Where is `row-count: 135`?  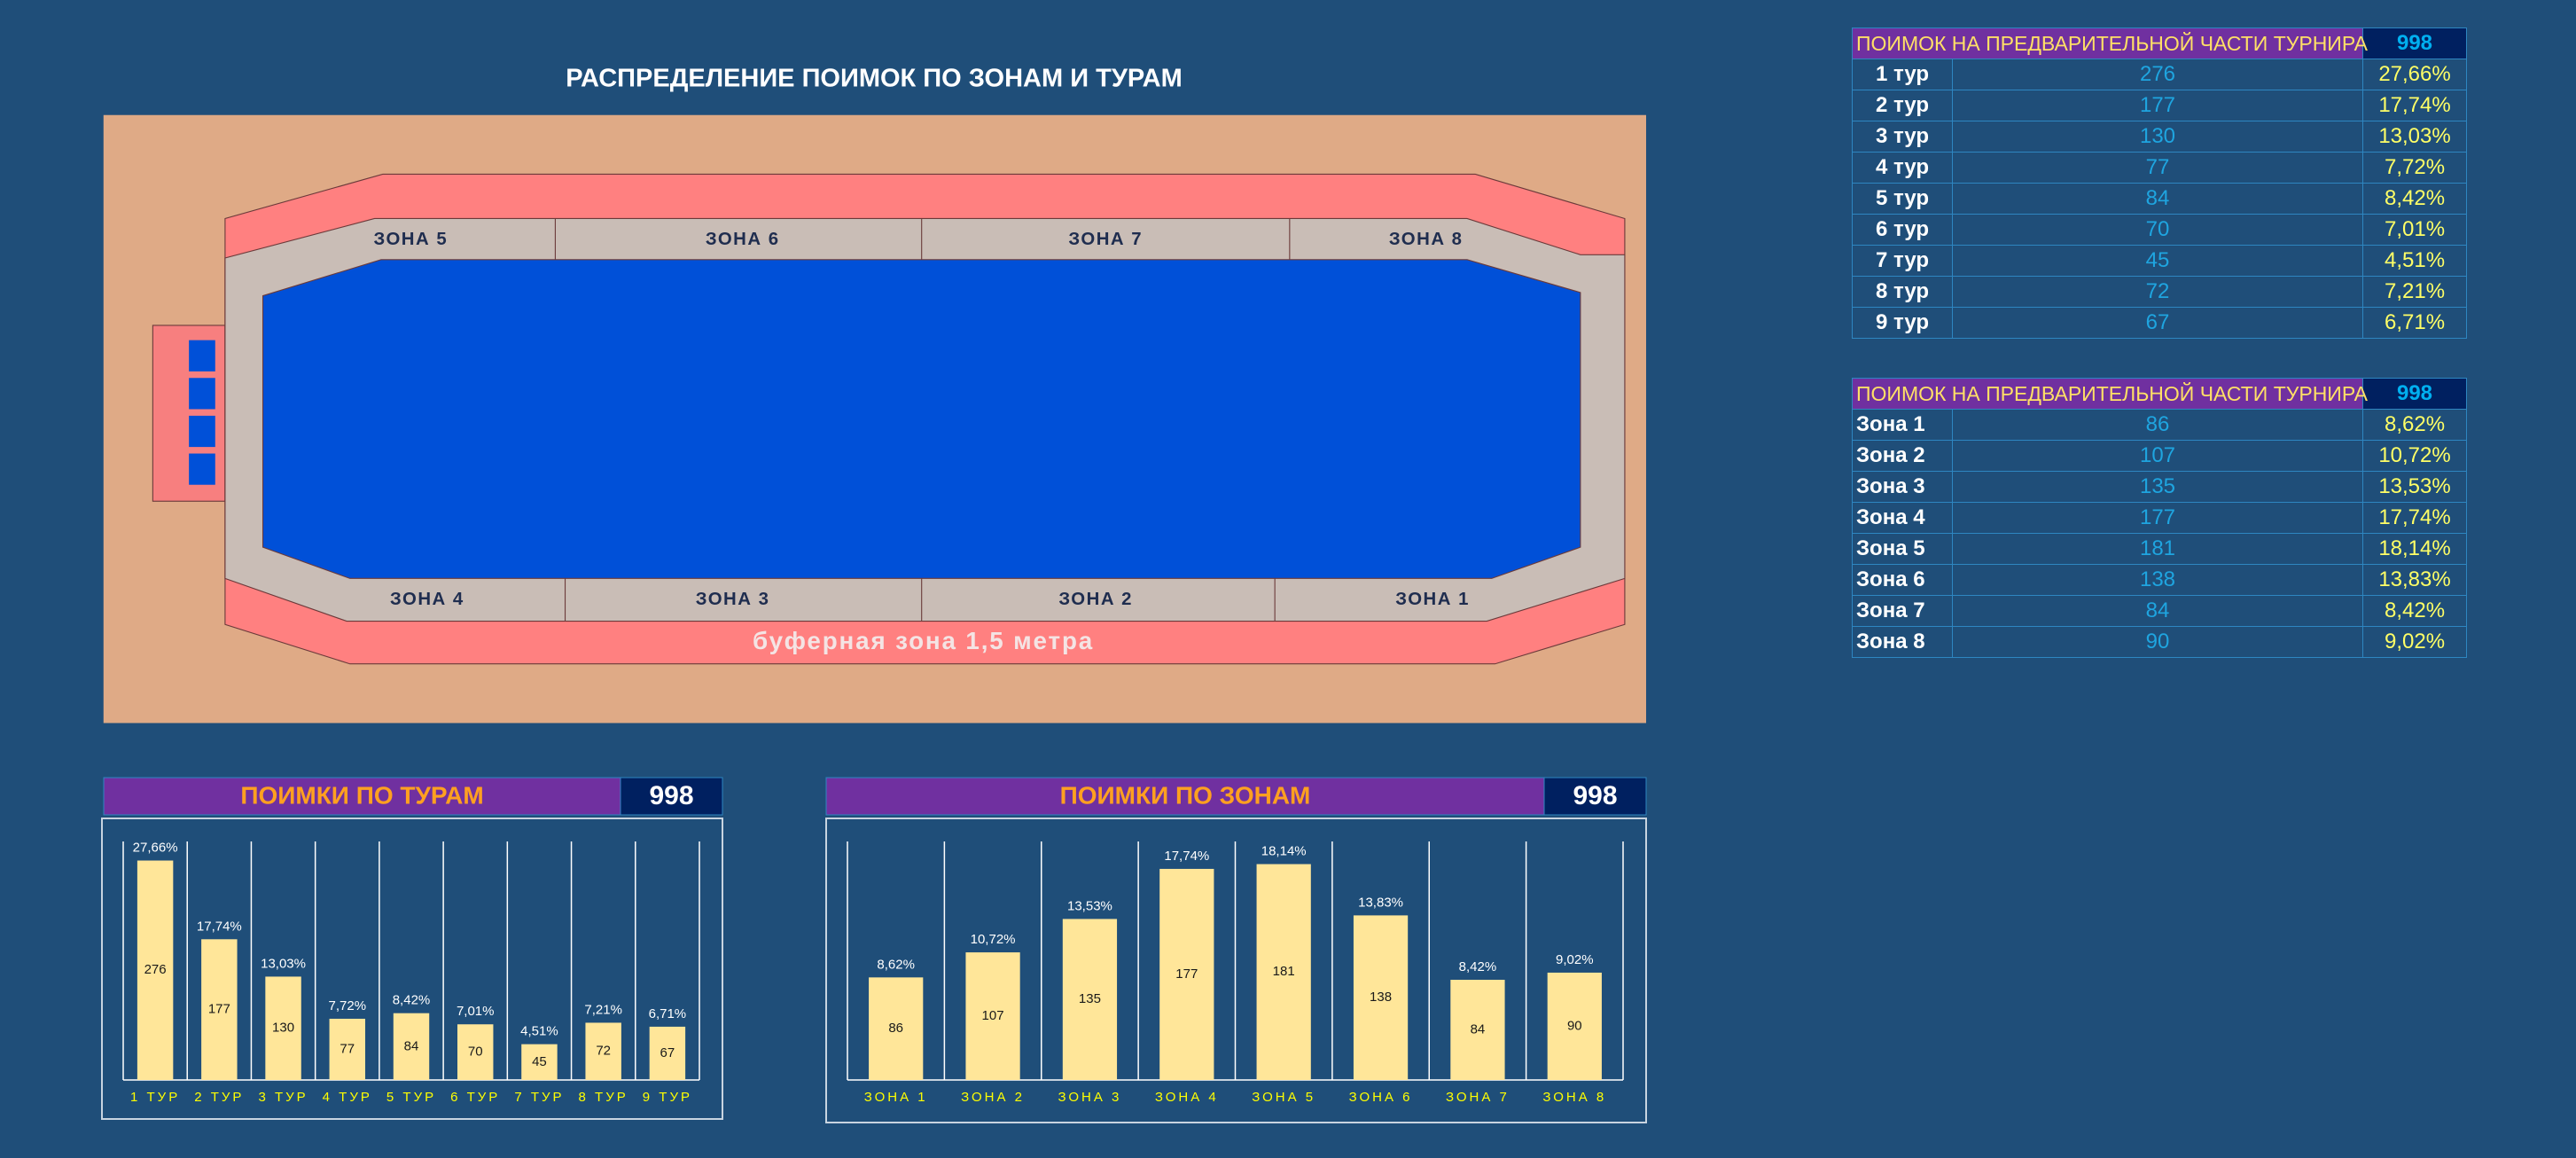 row-count: 135 is located at coordinates (2157, 487).